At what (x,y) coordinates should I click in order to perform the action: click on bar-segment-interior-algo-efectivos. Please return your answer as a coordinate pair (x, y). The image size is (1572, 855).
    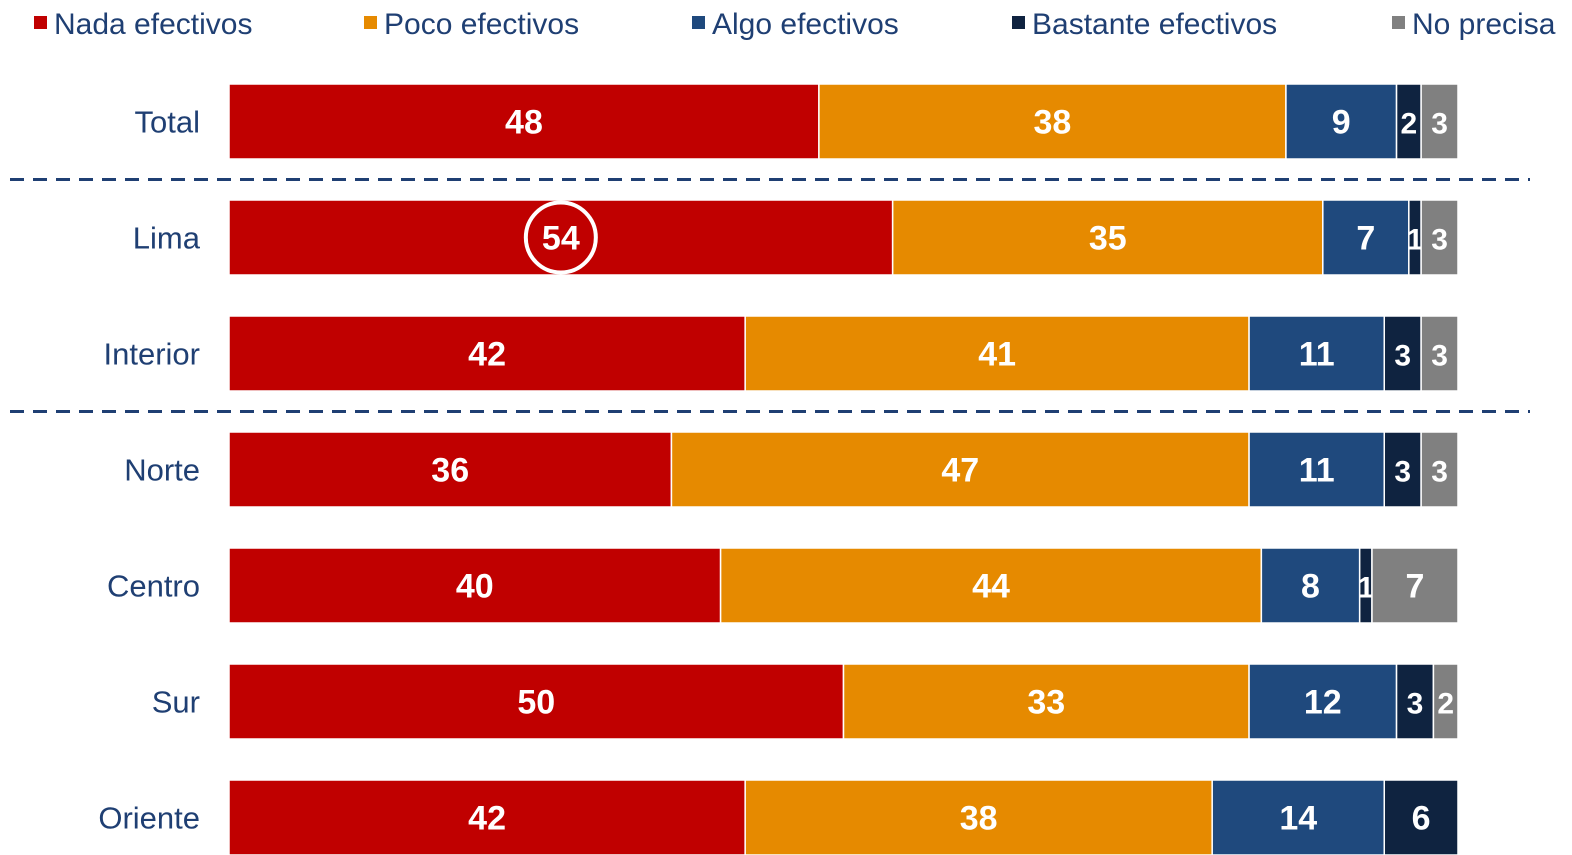
    Looking at the image, I should click on (1317, 353).